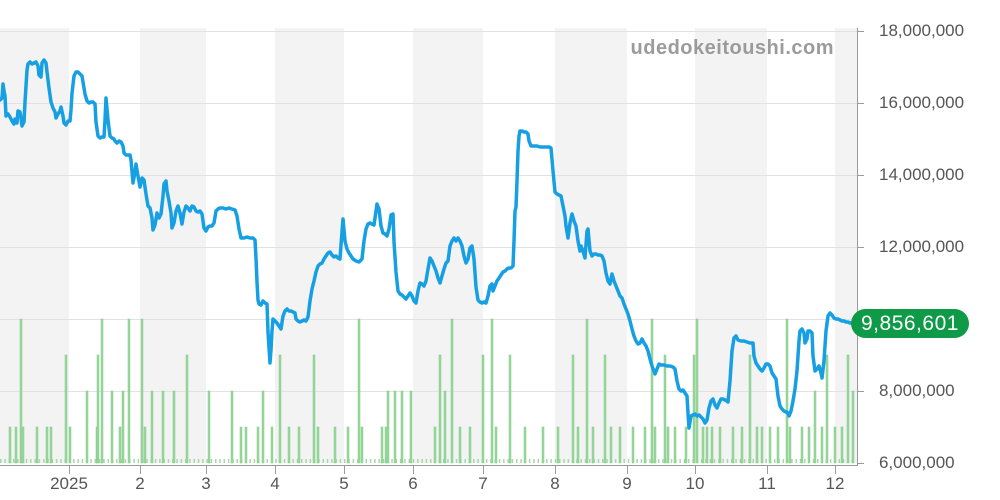  Describe the element at coordinates (917, 462) in the screenshot. I see `y-axis-tick-label: 6,000,000` at that location.